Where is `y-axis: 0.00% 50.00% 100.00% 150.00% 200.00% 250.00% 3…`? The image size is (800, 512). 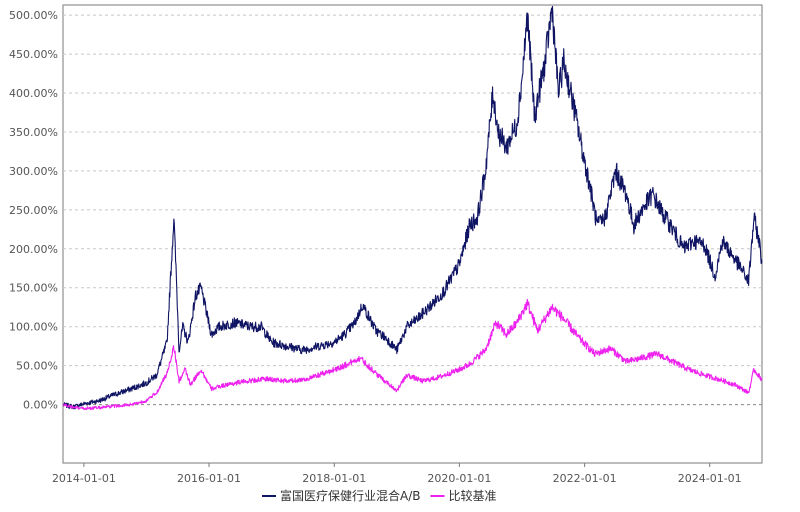
y-axis: 0.00% 50.00% 100.00% 150.00% 200.00% 250.00% 3… is located at coordinates (33, 210).